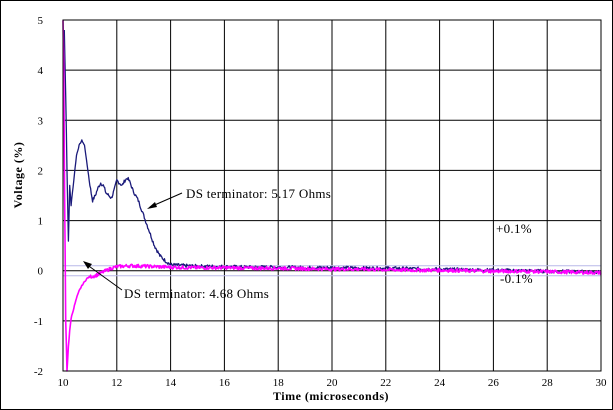  Describe the element at coordinates (279, 383) in the screenshot. I see `x-tick-label: 18` at that location.